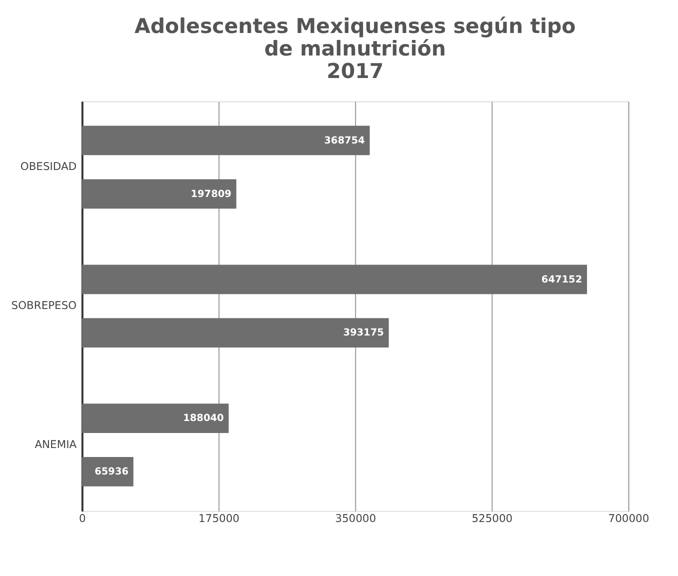 This screenshot has height=576, width=678. What do you see at coordinates (363, 333) in the screenshot?
I see `data-label: 393175` at bounding box center [363, 333].